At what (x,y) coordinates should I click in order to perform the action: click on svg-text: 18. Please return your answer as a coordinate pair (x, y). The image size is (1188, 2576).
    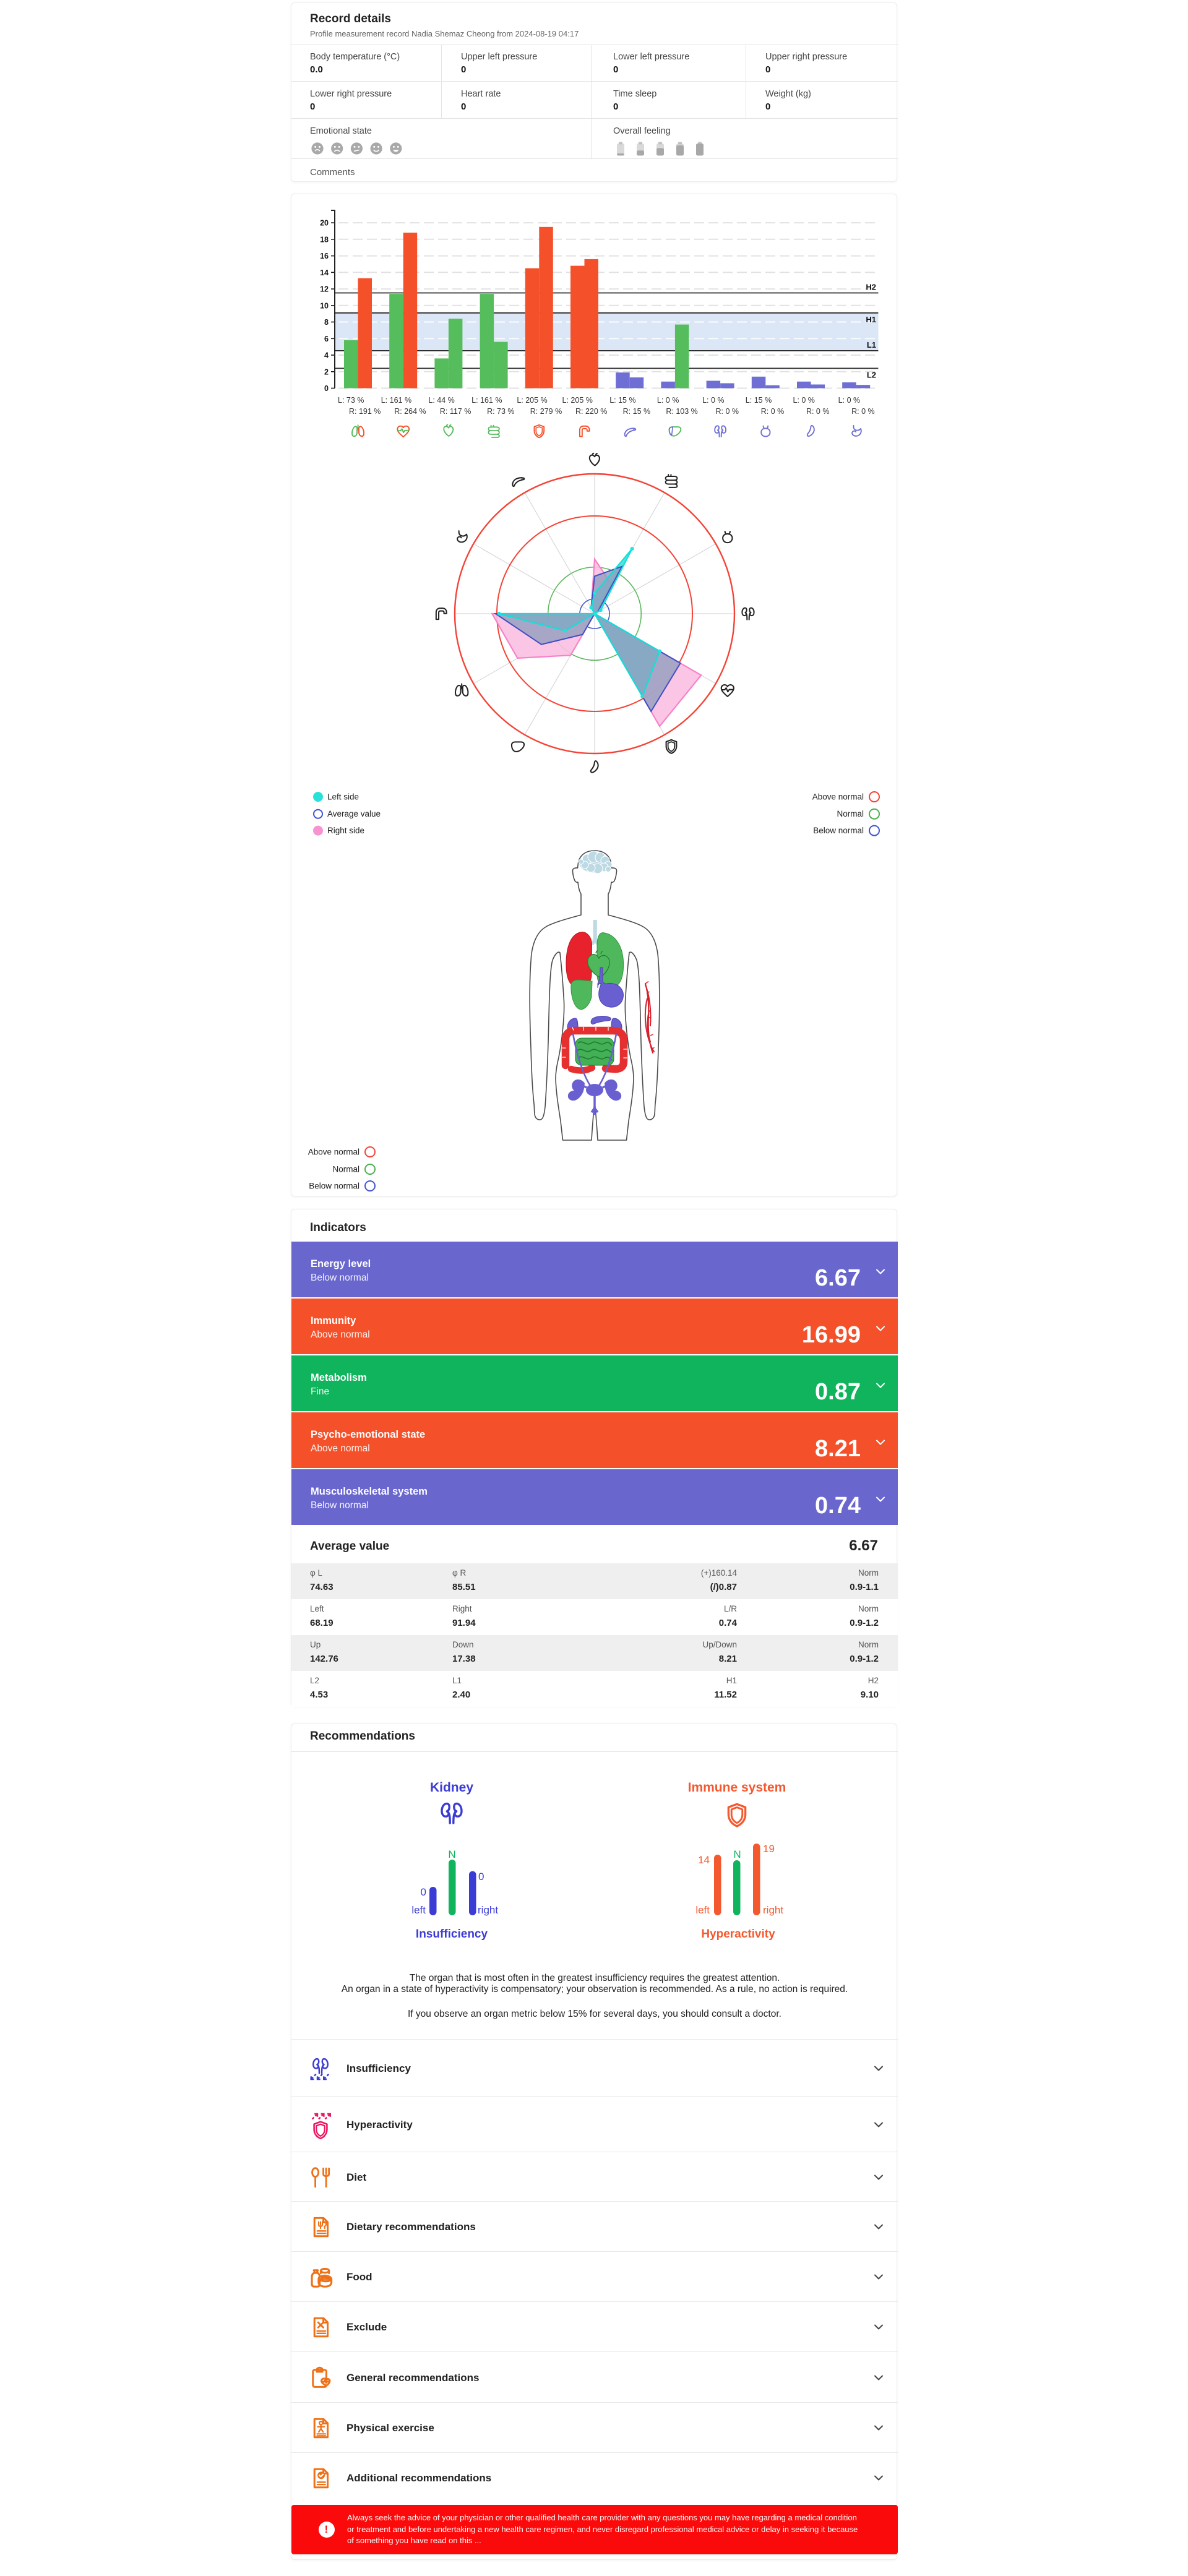
    Looking at the image, I should click on (324, 240).